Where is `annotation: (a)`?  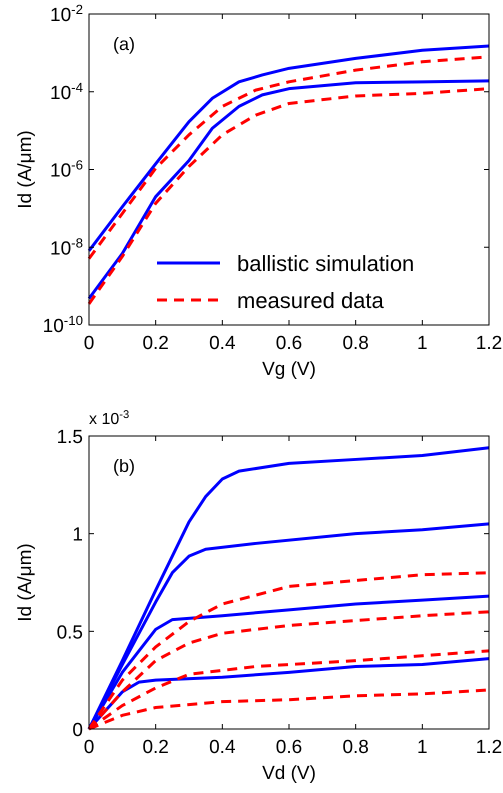
annotation: (a) is located at coordinates (124, 44).